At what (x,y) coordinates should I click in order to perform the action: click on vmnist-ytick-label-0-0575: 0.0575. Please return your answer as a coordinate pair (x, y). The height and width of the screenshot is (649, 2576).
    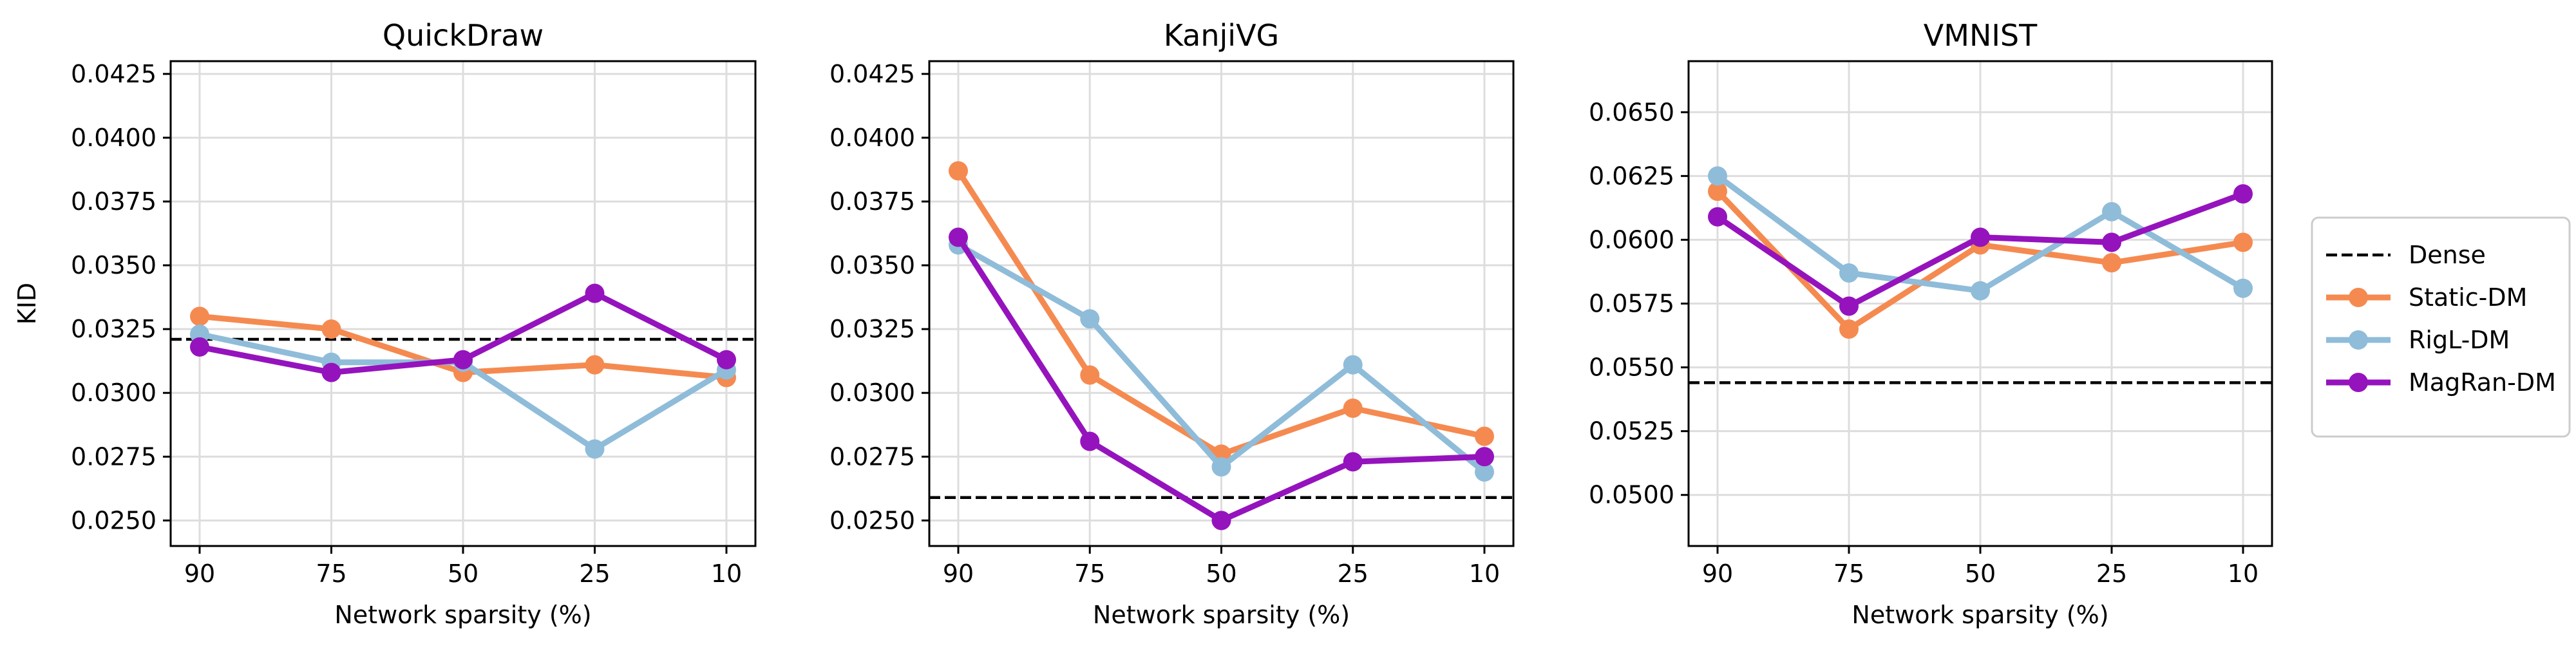
    Looking at the image, I should click on (1632, 304).